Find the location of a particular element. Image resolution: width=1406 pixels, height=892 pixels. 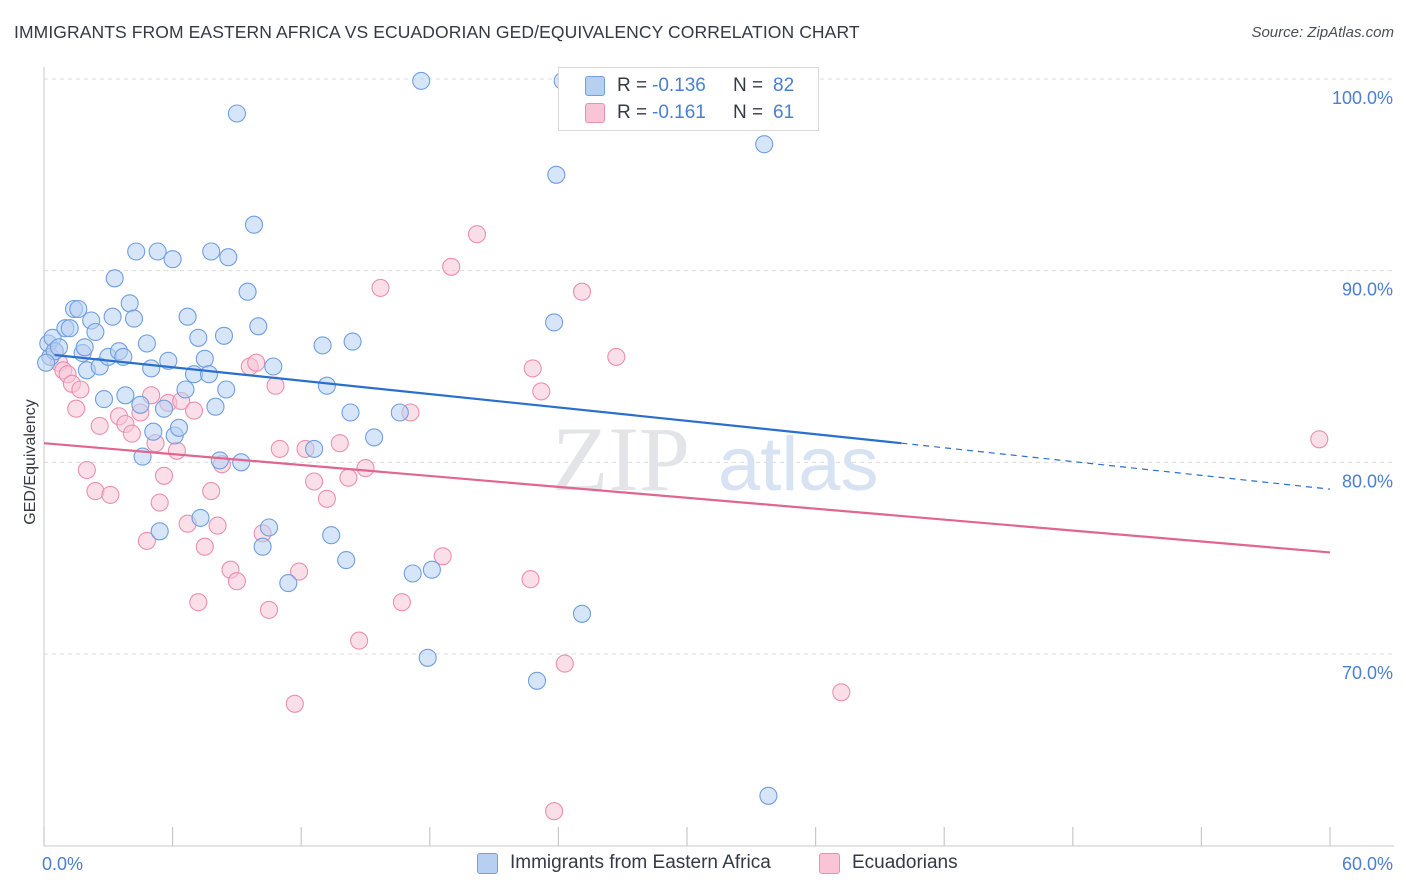

y-tick-label: 90.0% is located at coordinates (1367, 290).